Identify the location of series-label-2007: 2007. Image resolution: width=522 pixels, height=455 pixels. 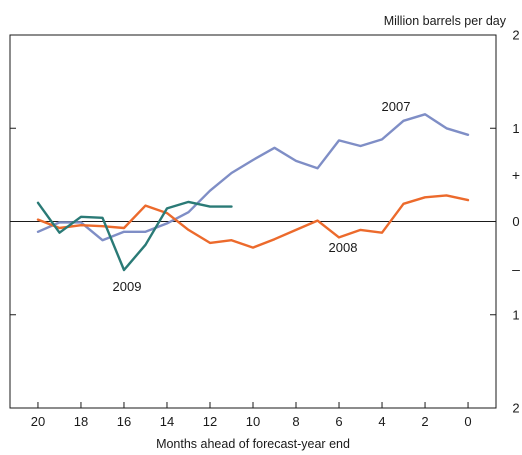
(396, 106).